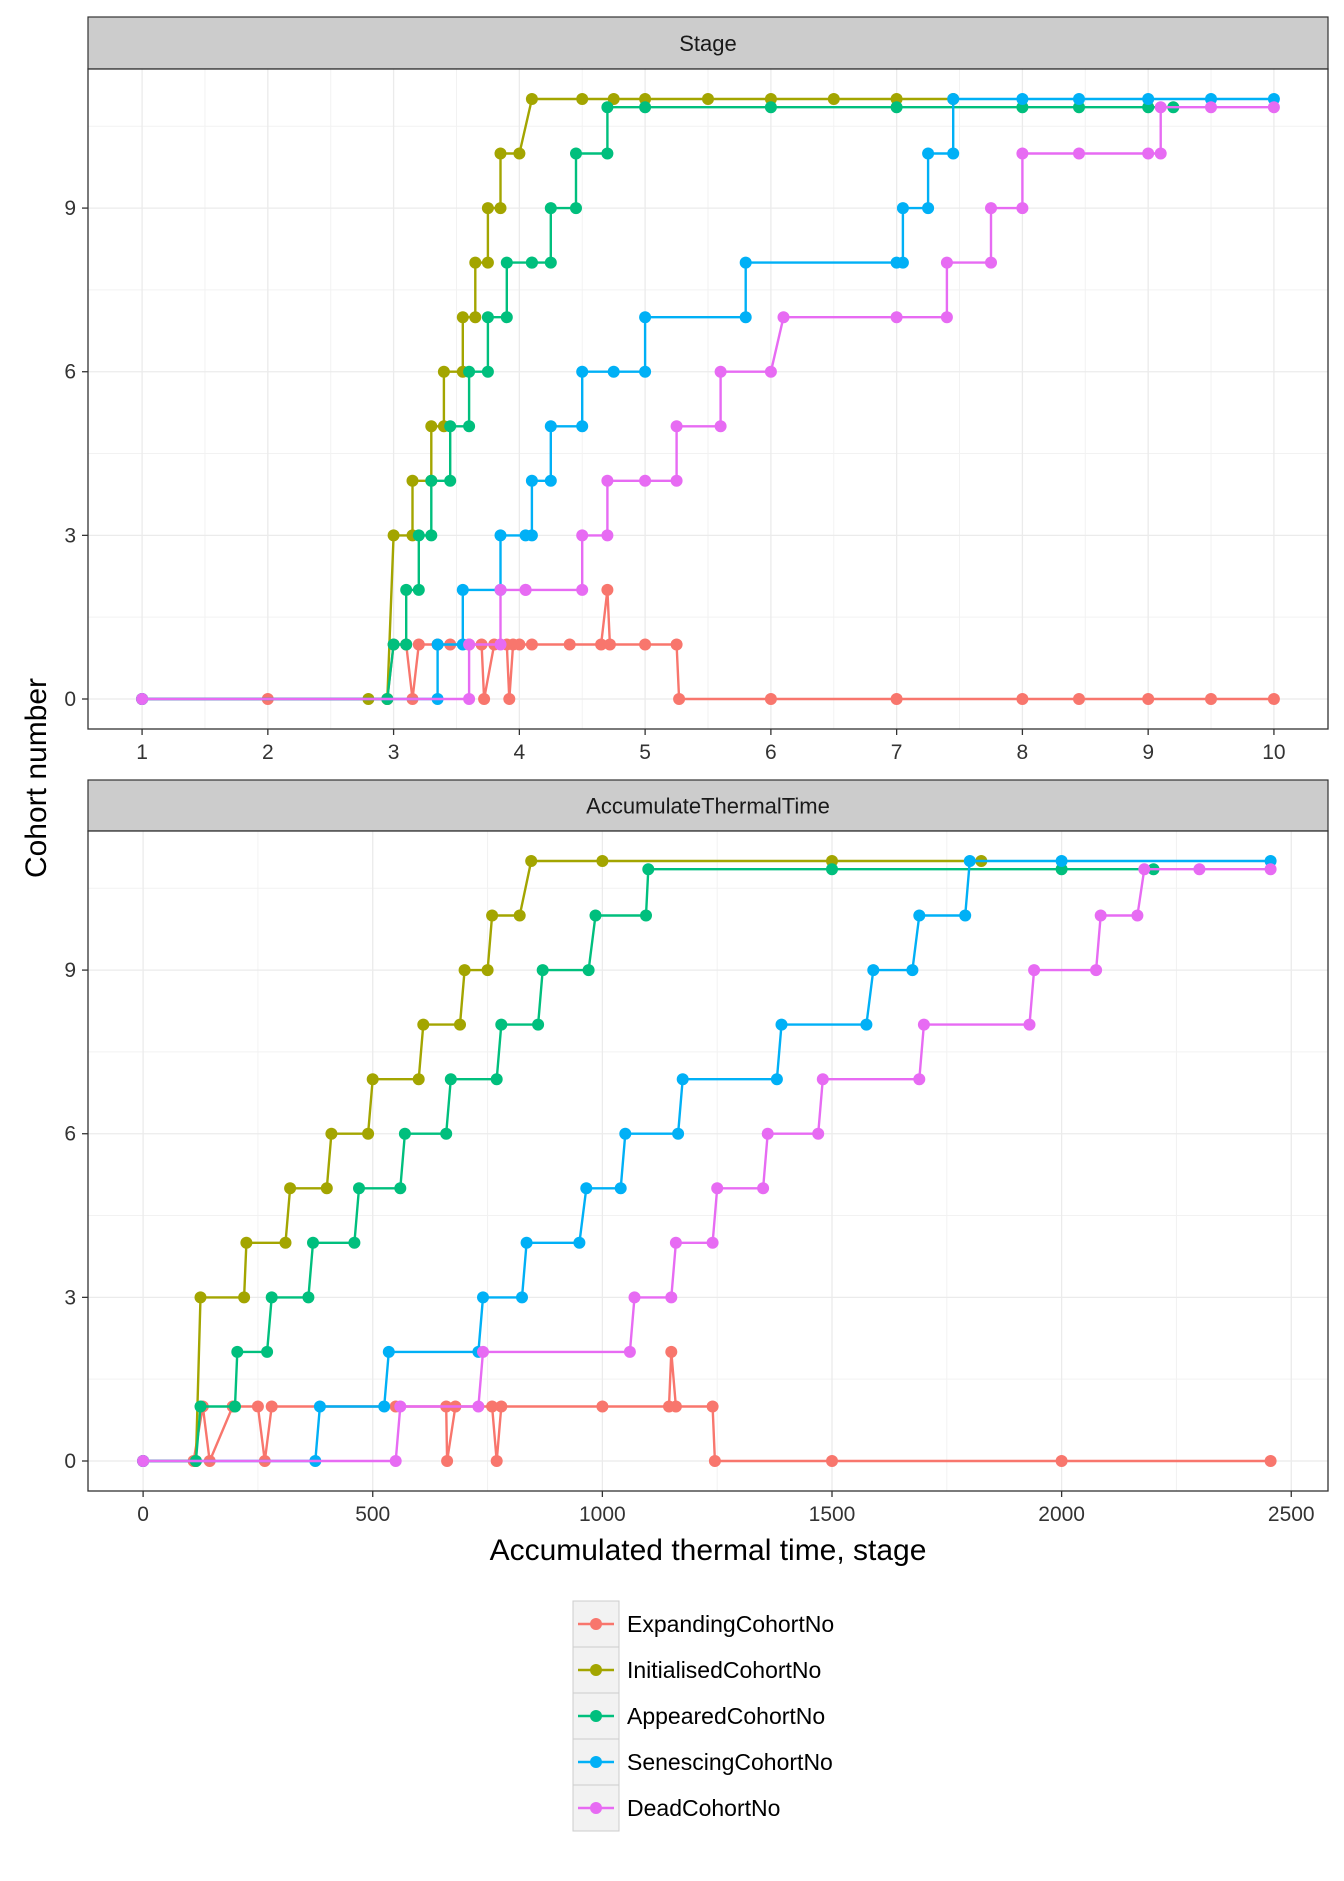 Image resolution: width=1344 pixels, height=1881 pixels. Describe the element at coordinates (1273, 752) in the screenshot. I see `x-tick-label: 10` at that location.